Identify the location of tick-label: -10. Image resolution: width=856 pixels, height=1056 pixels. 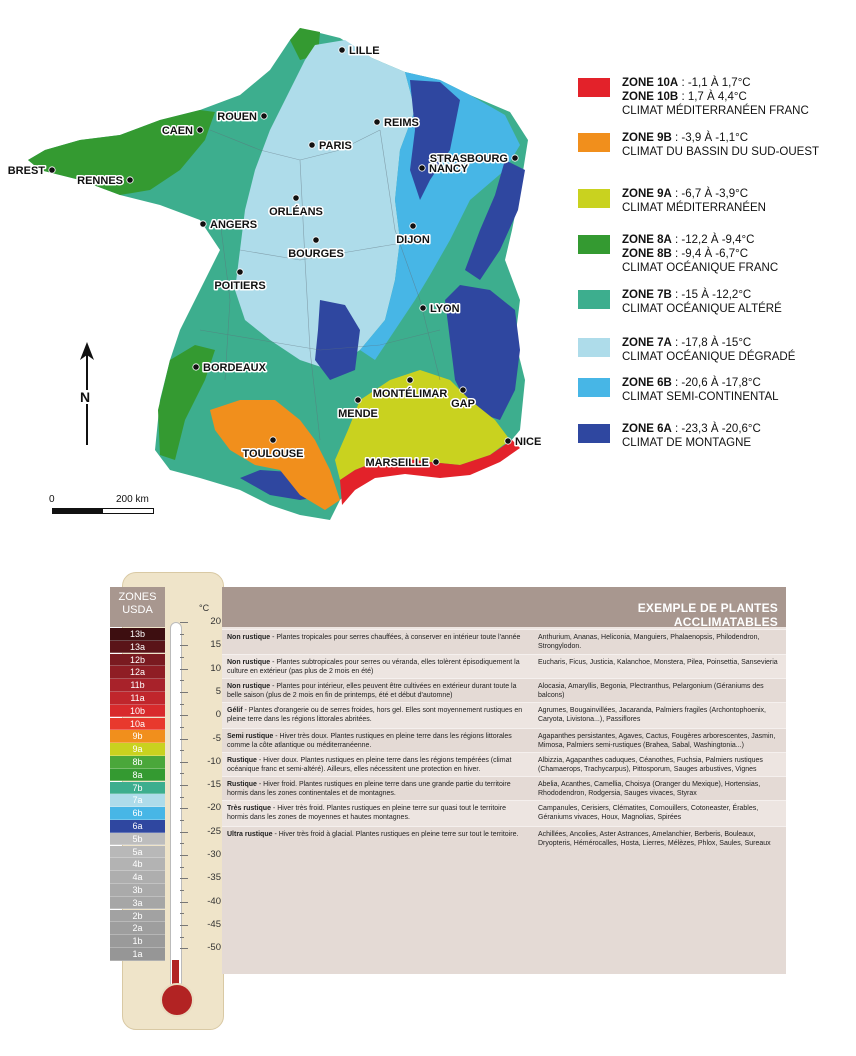
(214, 761).